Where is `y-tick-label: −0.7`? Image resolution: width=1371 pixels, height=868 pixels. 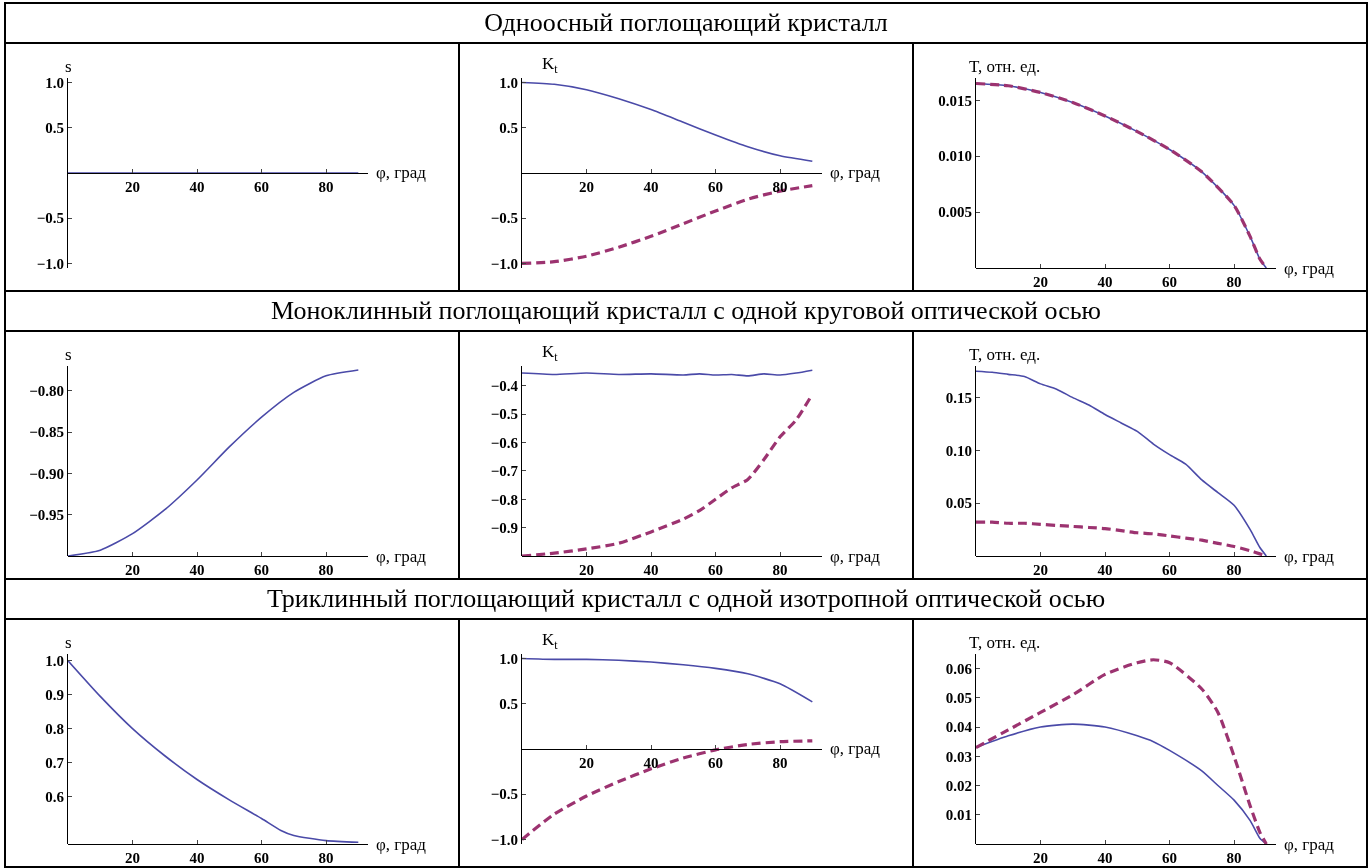
y-tick-label: −0.7 is located at coordinates (504, 471).